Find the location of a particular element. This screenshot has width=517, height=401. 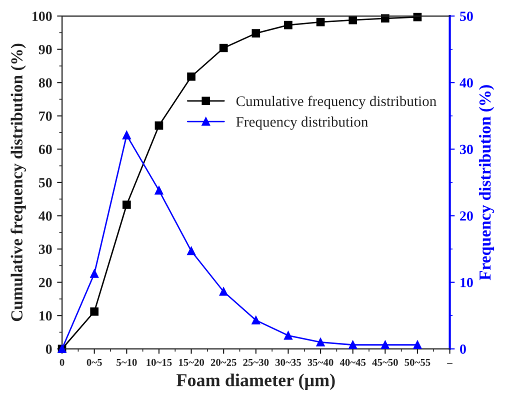

y-tick-label: 20 is located at coordinates (45, 283).